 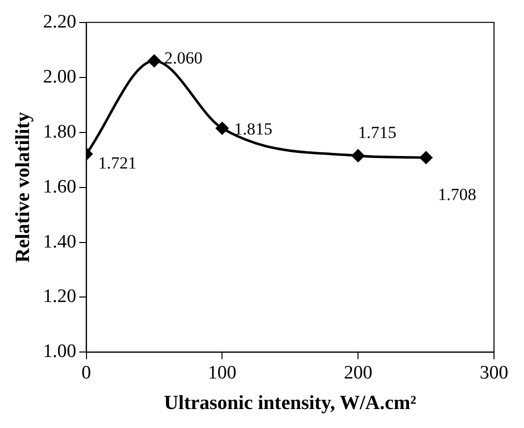 I want to click on y-tick-label: 1.60, so click(x=59, y=187).